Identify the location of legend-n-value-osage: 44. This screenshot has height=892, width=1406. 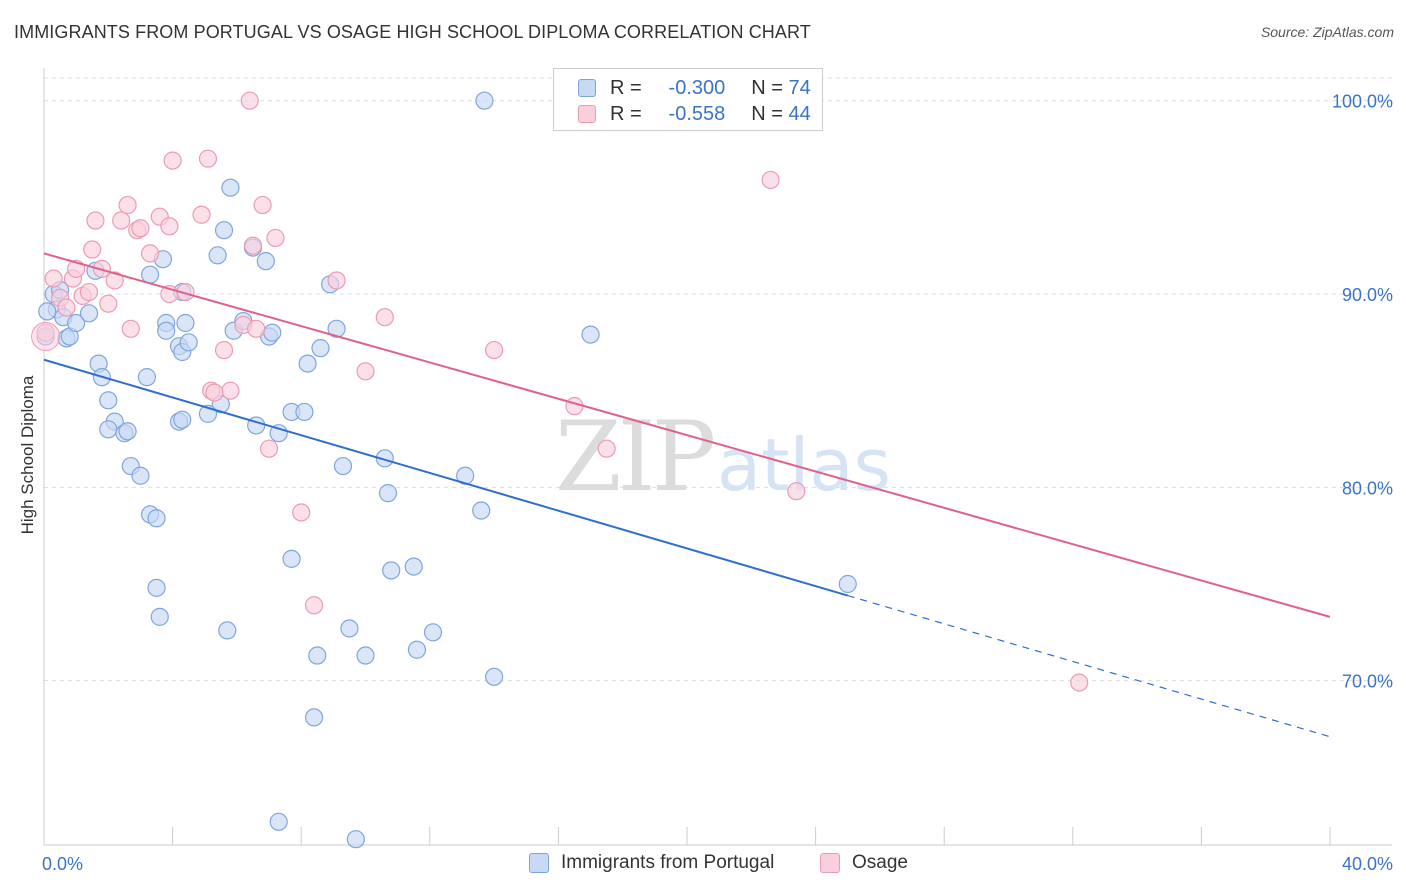
(799, 113).